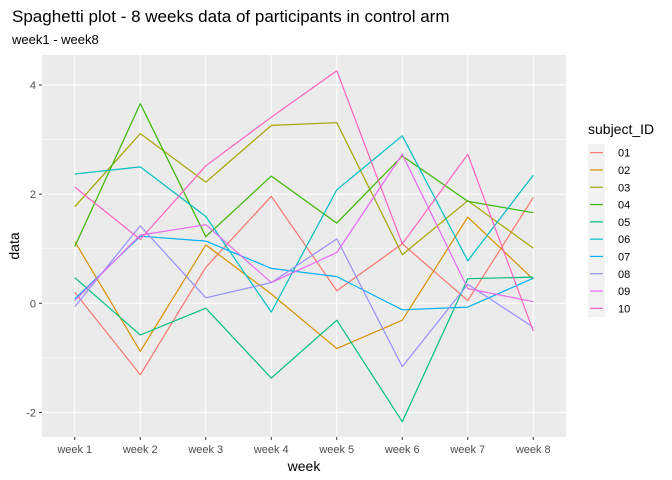 The width and height of the screenshot is (672, 480). I want to click on y-tick-label: -2, so click(31, 413).